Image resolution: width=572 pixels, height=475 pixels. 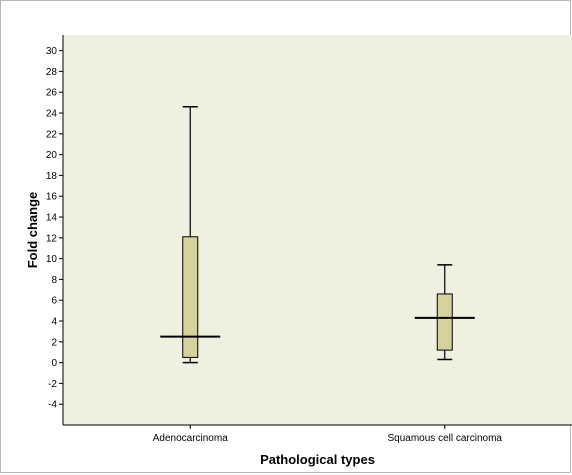 I want to click on x-category-label: Squamous cell carcinoma, so click(x=445, y=438).